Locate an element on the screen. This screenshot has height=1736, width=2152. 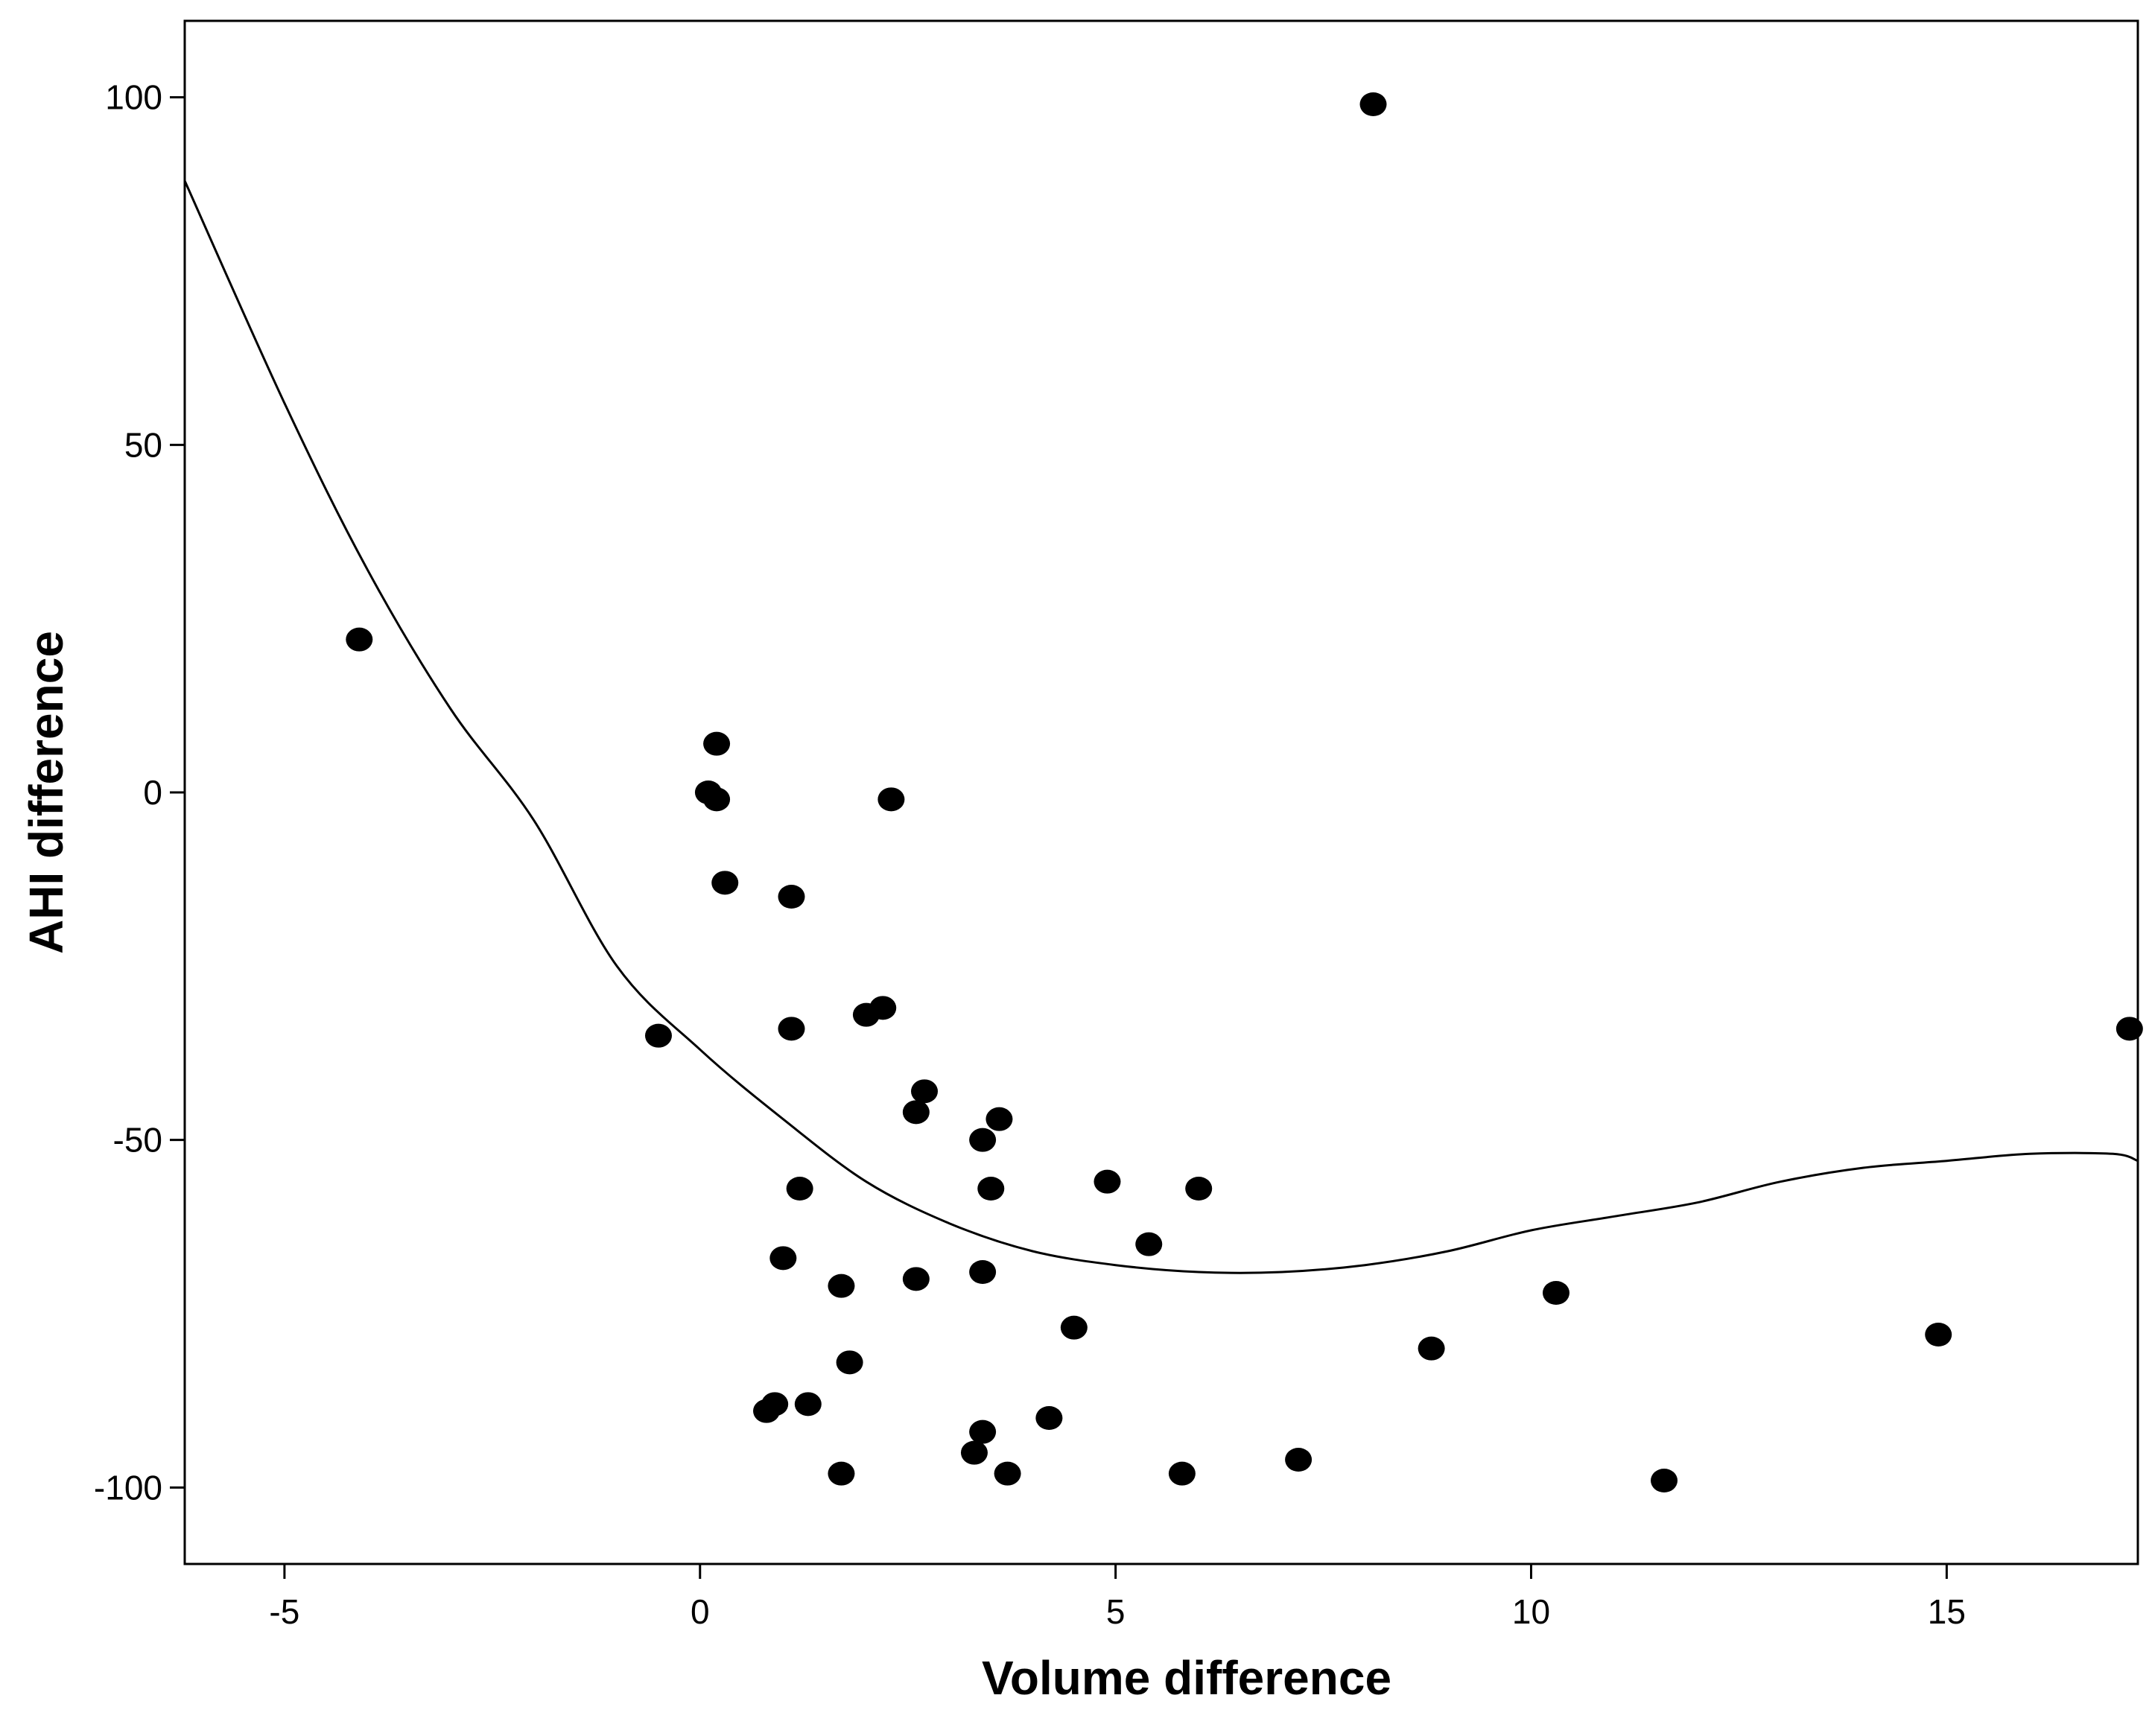
x-tick-label: -5 is located at coordinates (284, 1611).